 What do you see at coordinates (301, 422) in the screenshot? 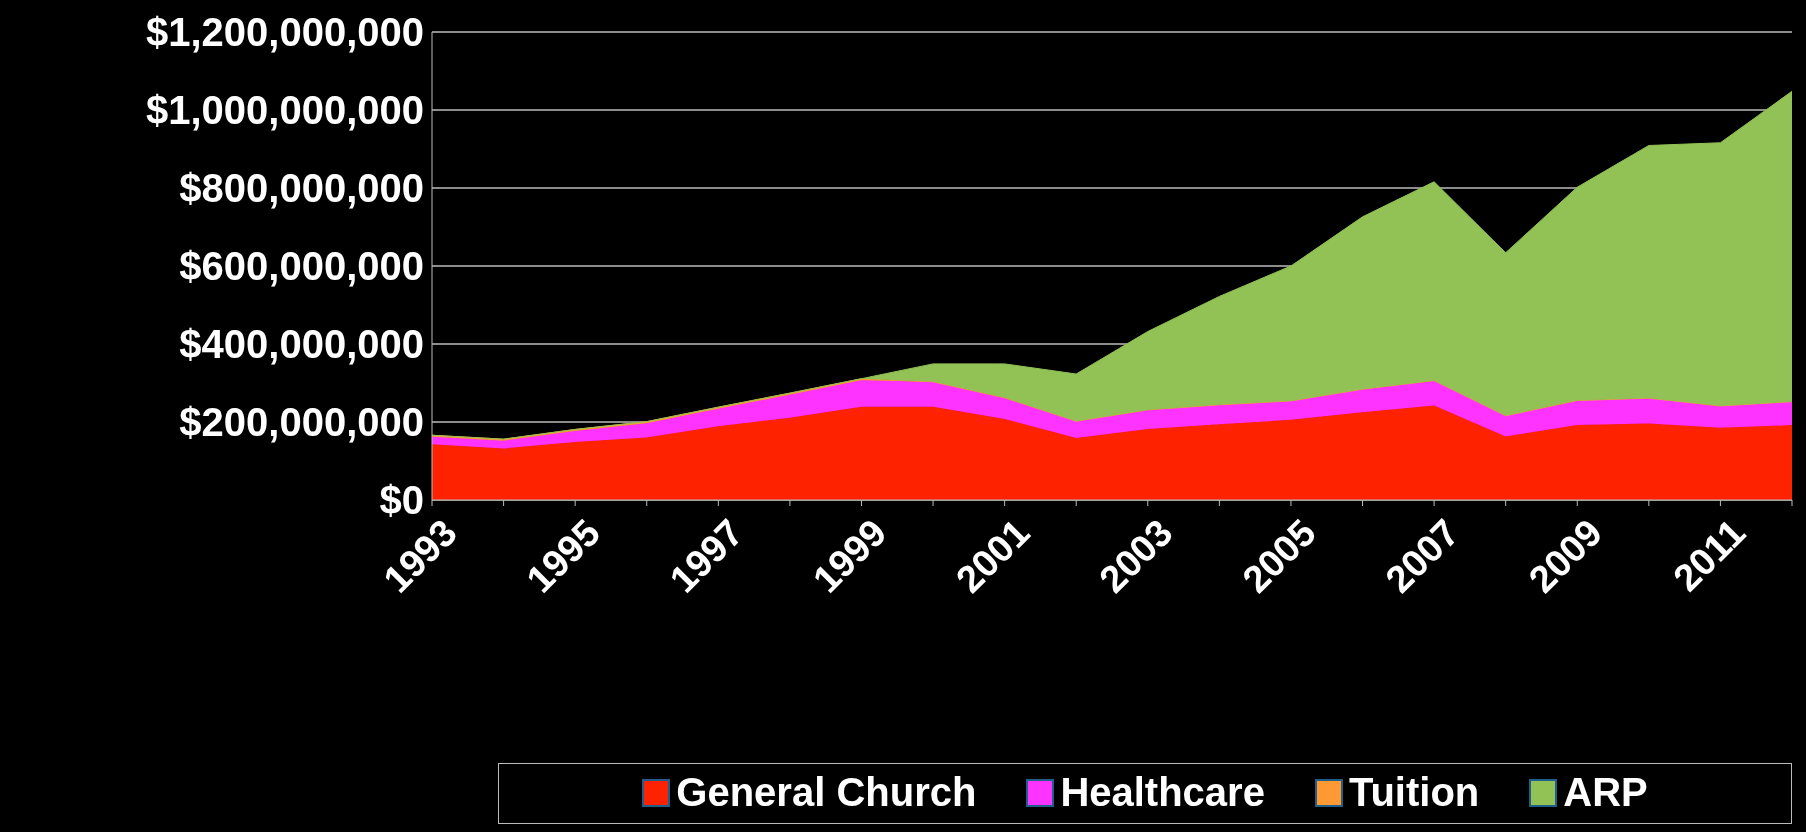
I see `y-tick-label: $200,000,000` at bounding box center [301, 422].